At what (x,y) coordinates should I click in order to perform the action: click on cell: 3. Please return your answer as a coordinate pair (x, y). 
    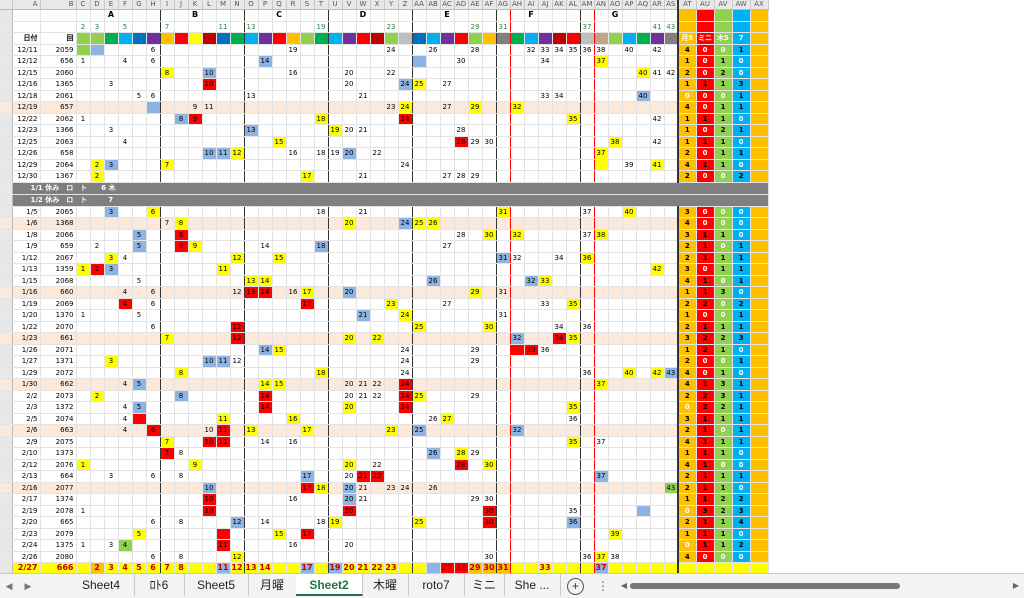
    Looking at the image, I should click on (111, 567).